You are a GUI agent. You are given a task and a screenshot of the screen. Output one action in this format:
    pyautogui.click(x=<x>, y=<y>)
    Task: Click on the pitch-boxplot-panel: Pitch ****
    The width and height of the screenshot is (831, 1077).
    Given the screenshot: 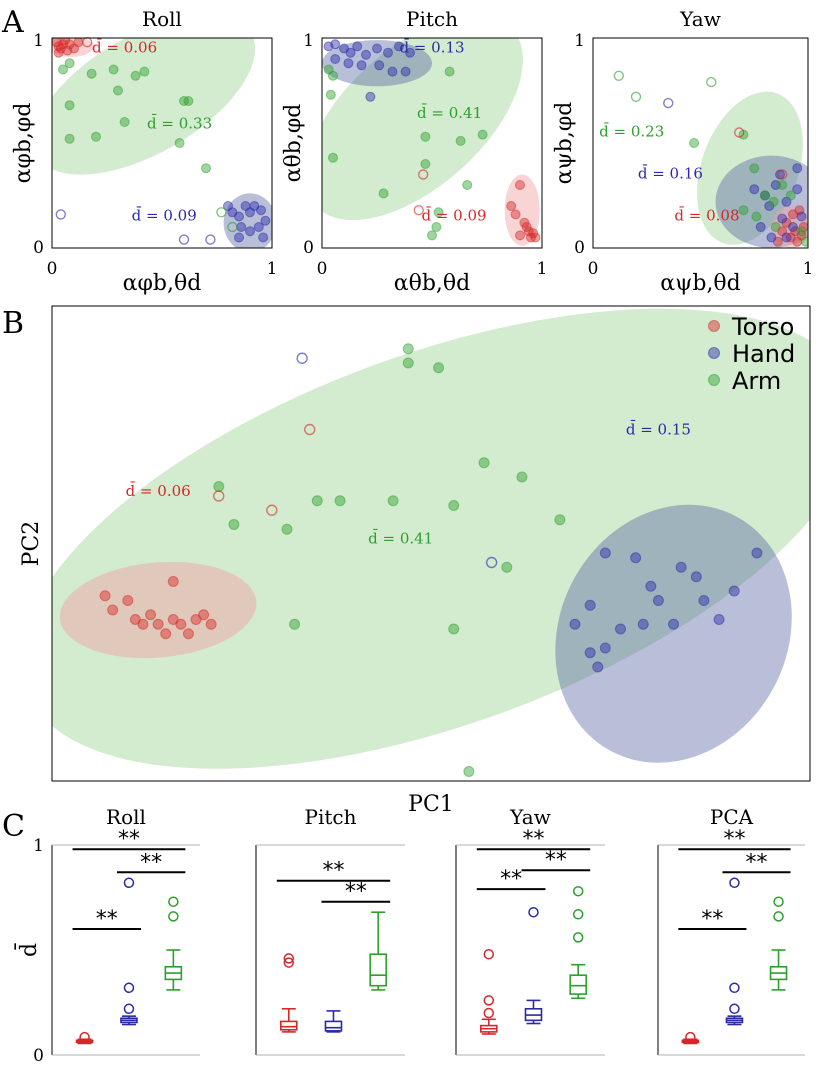 What is the action you would take?
    pyautogui.click(x=330, y=930)
    